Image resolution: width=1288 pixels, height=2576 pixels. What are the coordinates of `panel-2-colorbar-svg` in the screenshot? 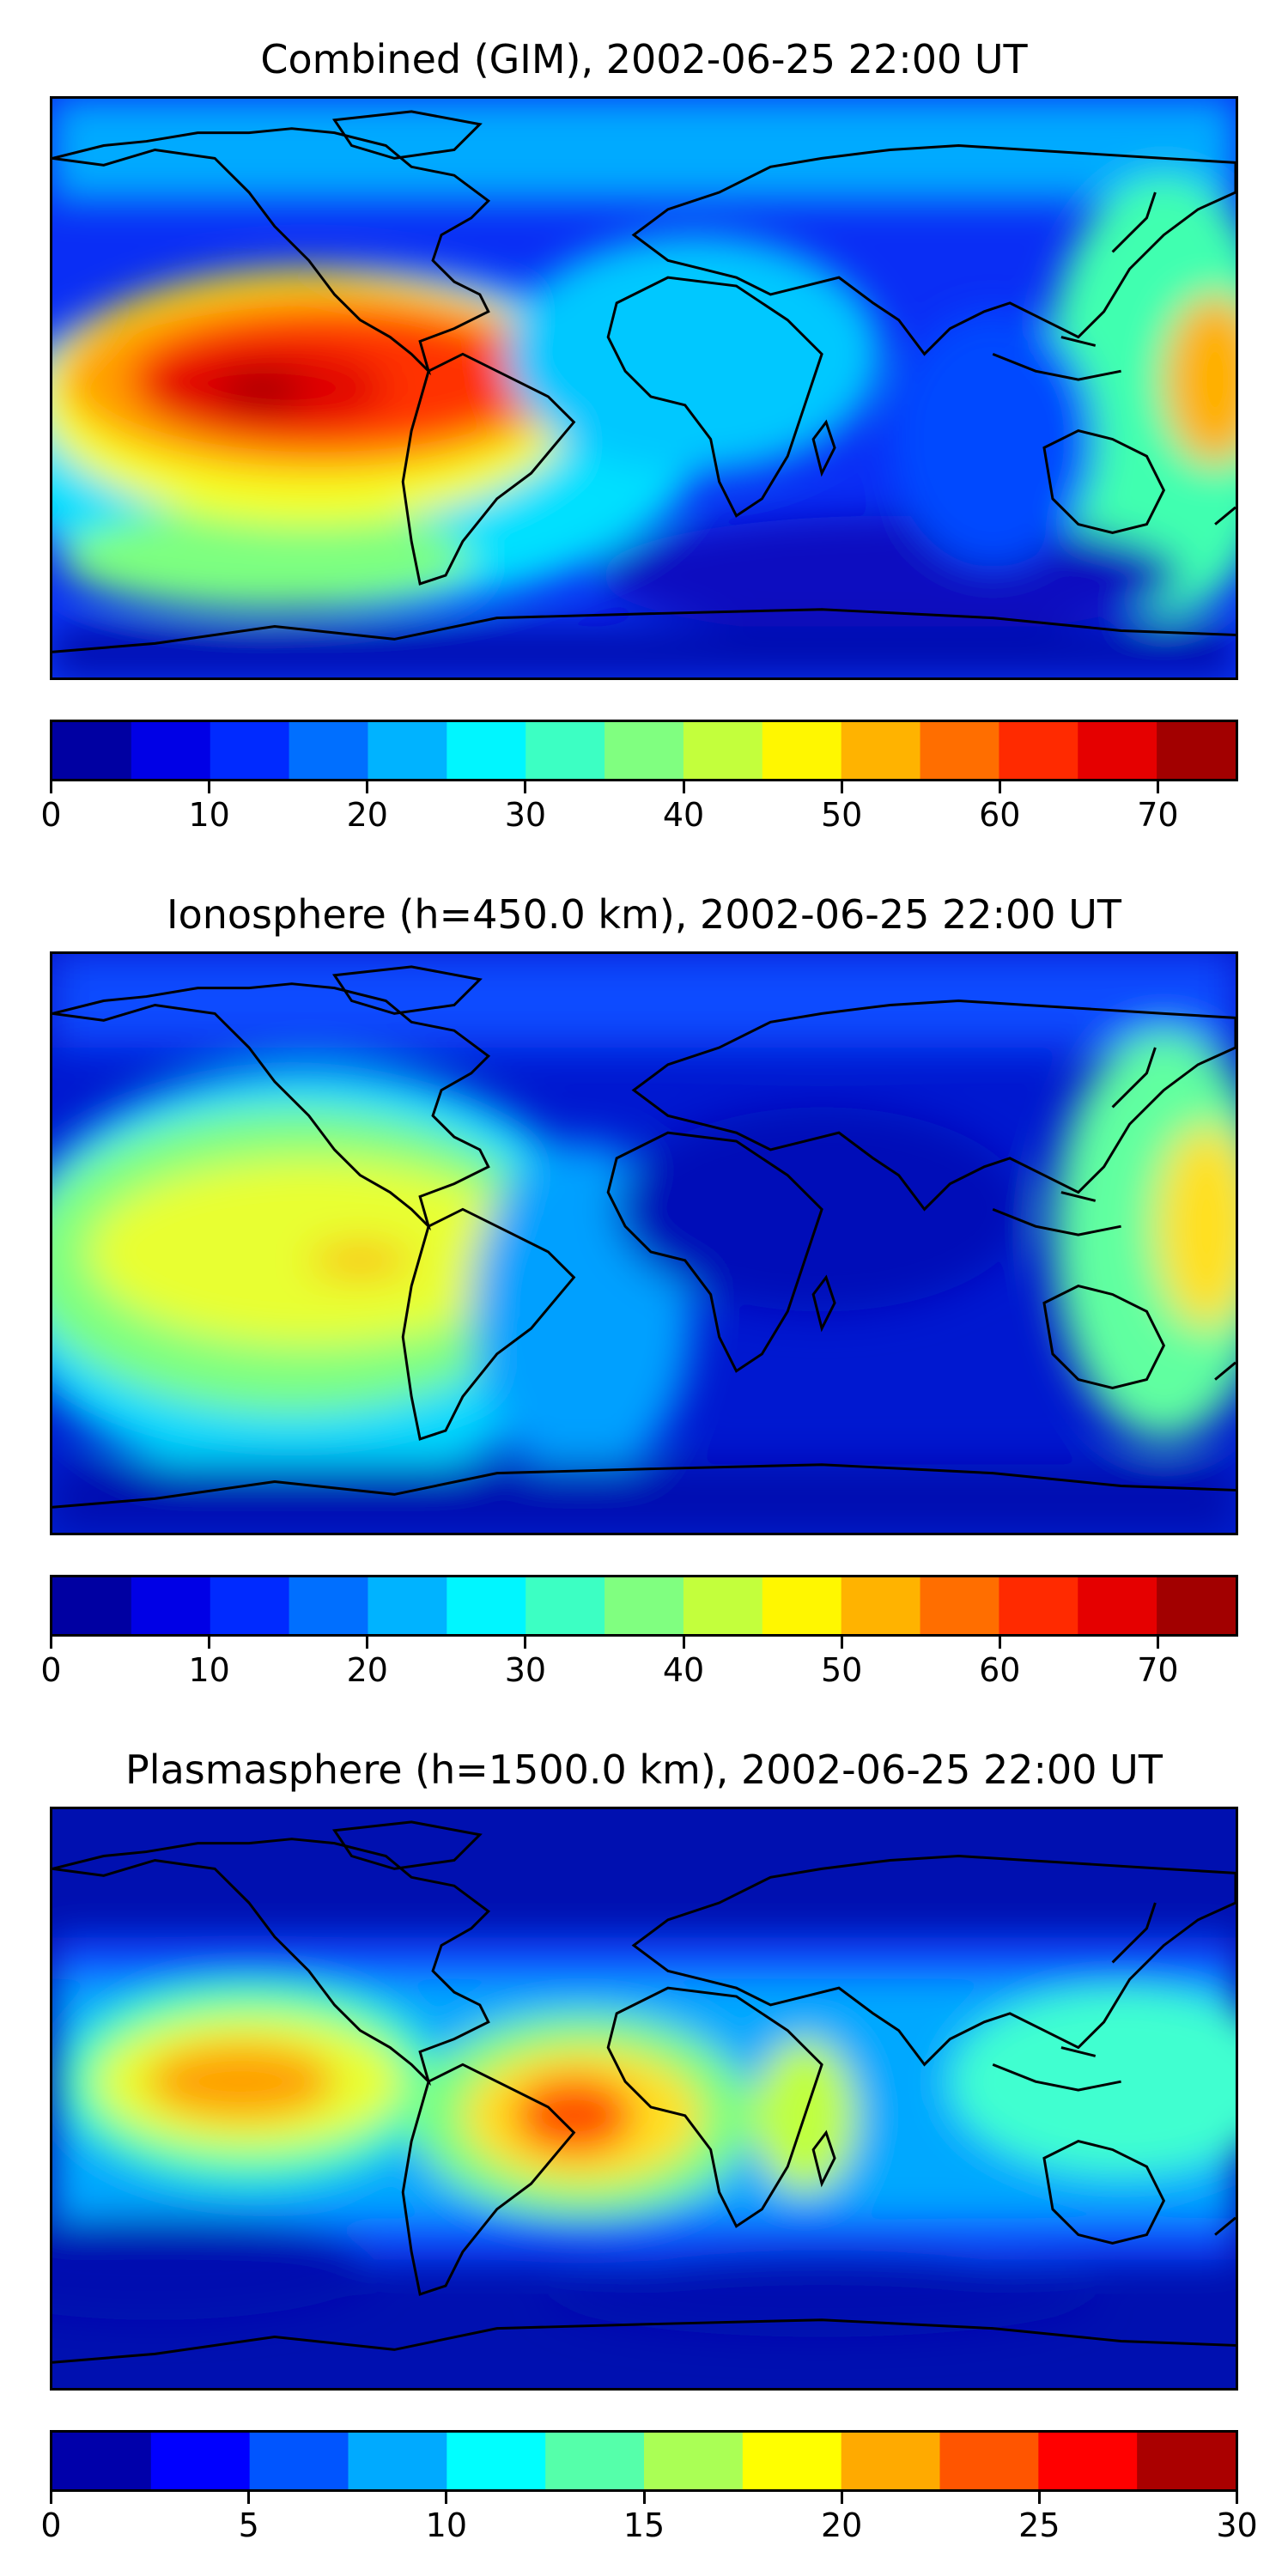 It's located at (644, 1605).